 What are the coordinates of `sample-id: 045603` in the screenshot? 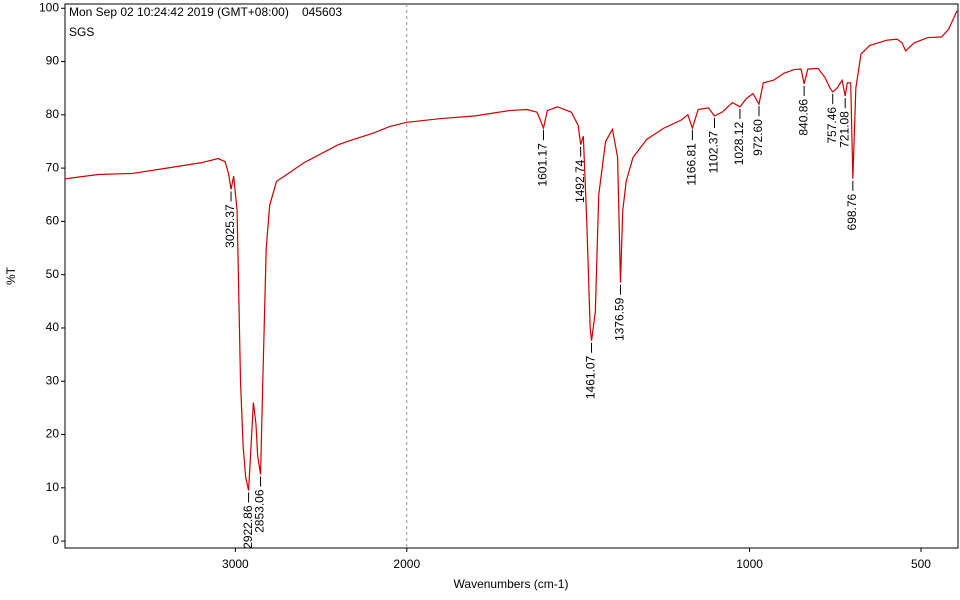 It's located at (322, 12).